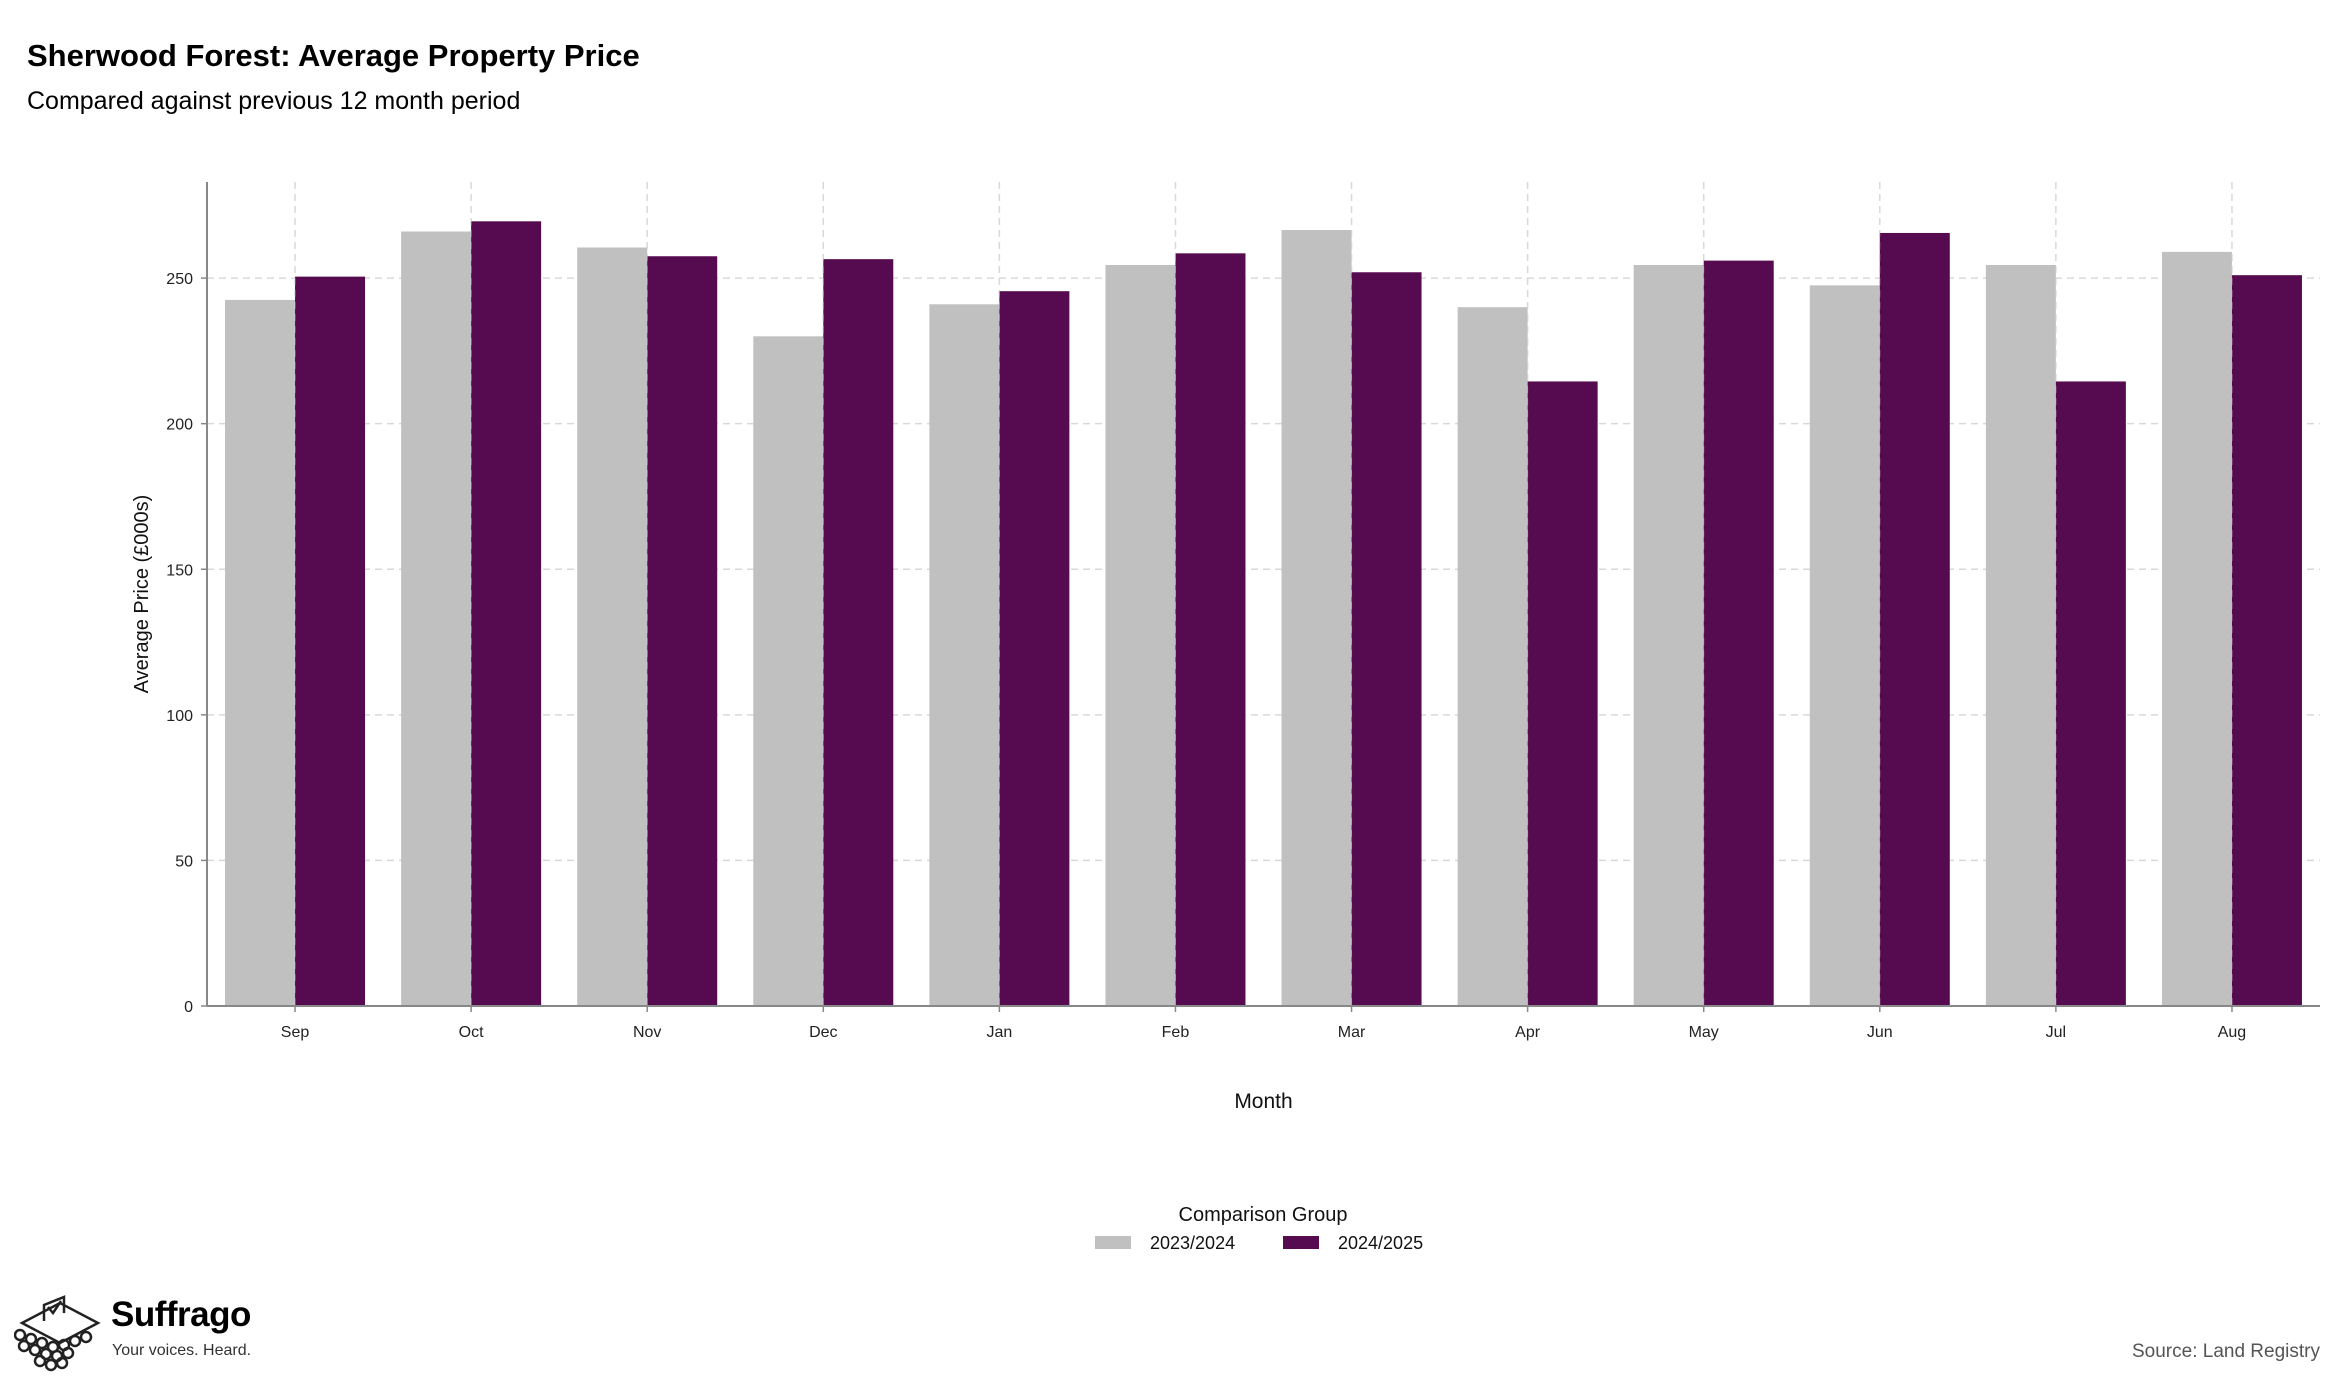 This screenshot has height=1388, width=2334. What do you see at coordinates (999, 1032) in the screenshot?
I see `x-tick-label: Jan` at bounding box center [999, 1032].